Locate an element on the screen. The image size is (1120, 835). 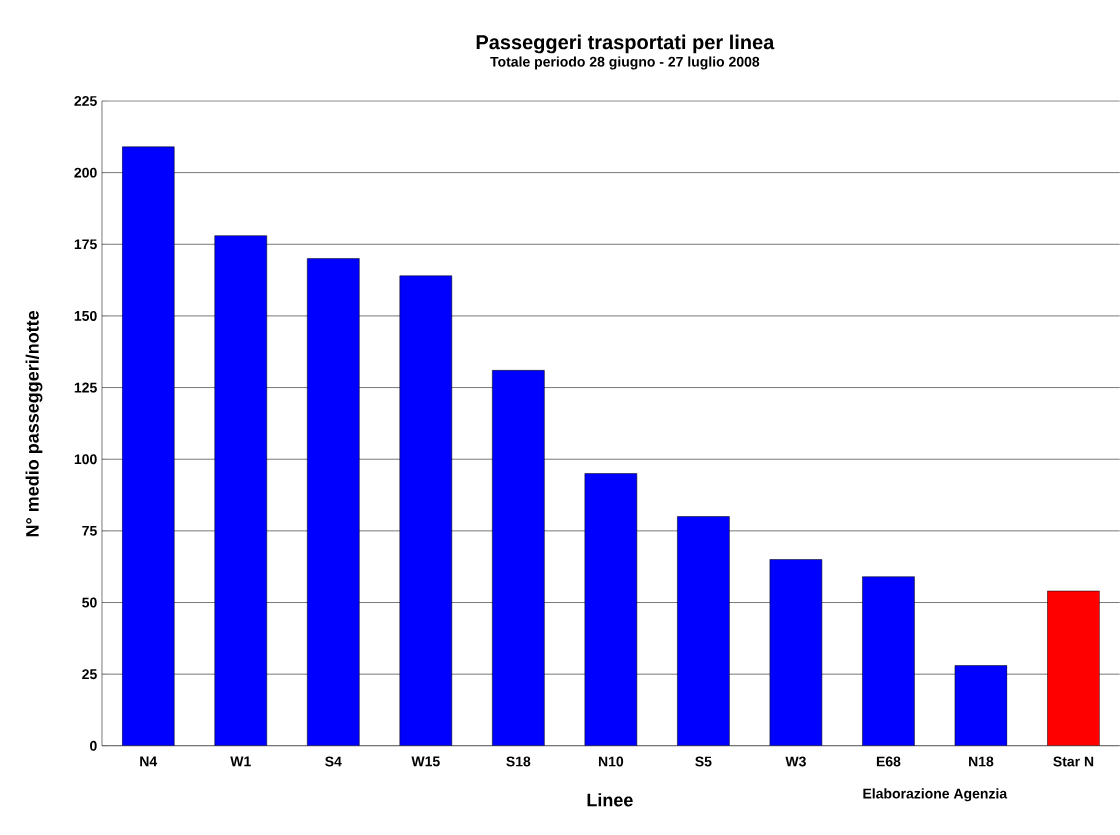
x-tick-label: S18 is located at coordinates (518, 761).